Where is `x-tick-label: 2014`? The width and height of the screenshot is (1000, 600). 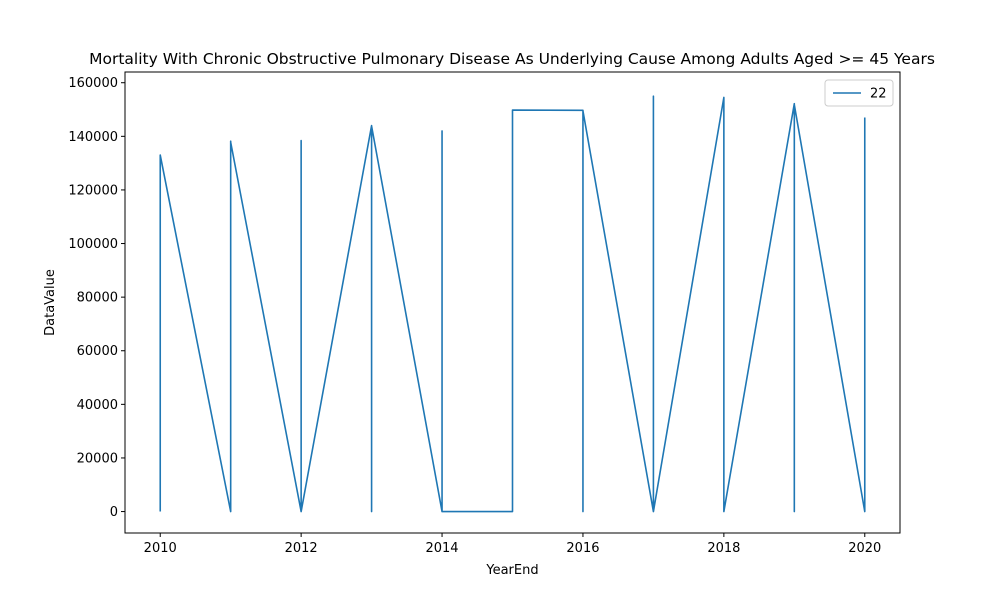 x-tick-label: 2014 is located at coordinates (441, 548).